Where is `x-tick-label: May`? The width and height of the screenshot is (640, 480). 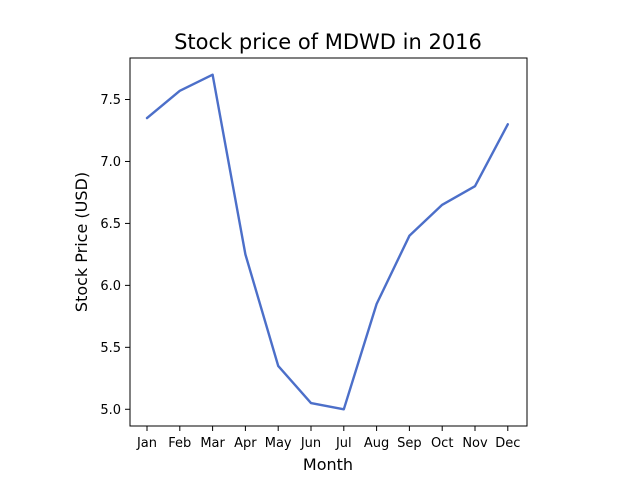
x-tick-label: May is located at coordinates (278, 443).